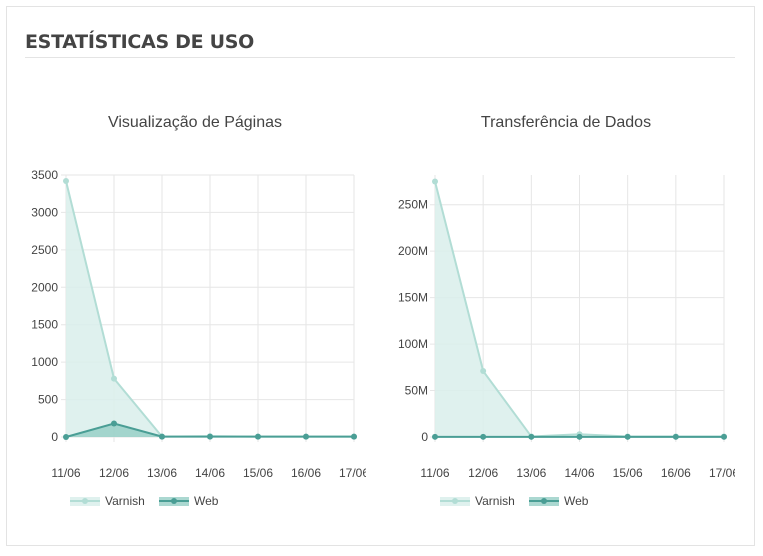 Image resolution: width=763 pixels, height=556 pixels. I want to click on y-tick-label: 2000, so click(44, 287).